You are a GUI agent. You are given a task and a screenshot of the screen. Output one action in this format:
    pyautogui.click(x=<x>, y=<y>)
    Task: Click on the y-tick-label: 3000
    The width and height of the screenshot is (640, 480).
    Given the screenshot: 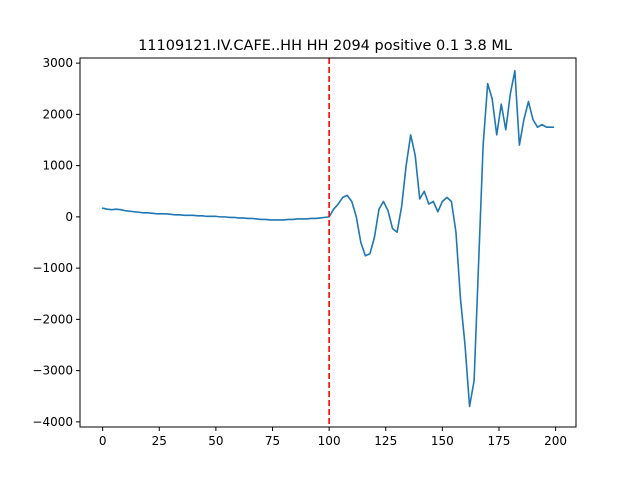 What is the action you would take?
    pyautogui.click(x=57, y=63)
    